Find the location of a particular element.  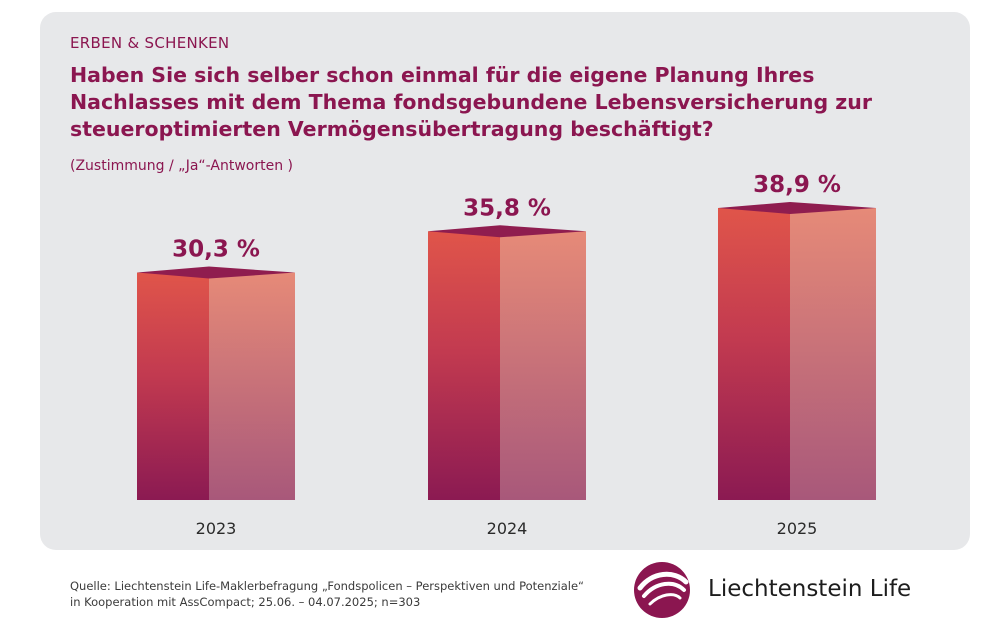

value-label: 38,9 % is located at coordinates (797, 185).